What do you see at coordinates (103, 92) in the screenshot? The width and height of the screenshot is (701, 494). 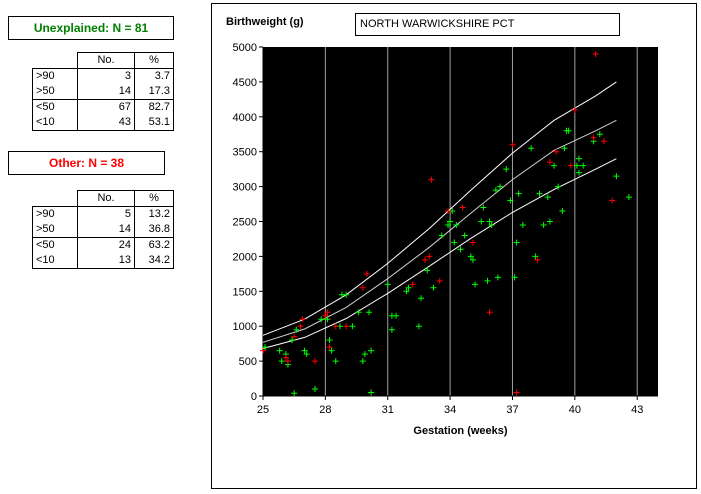 I see `table-row: >50 14 17.3` at bounding box center [103, 92].